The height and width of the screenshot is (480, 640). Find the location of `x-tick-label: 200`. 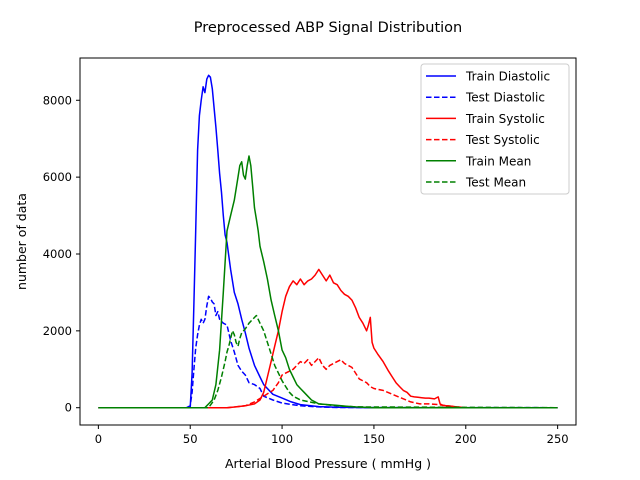

x-tick-label: 200 is located at coordinates (466, 439).